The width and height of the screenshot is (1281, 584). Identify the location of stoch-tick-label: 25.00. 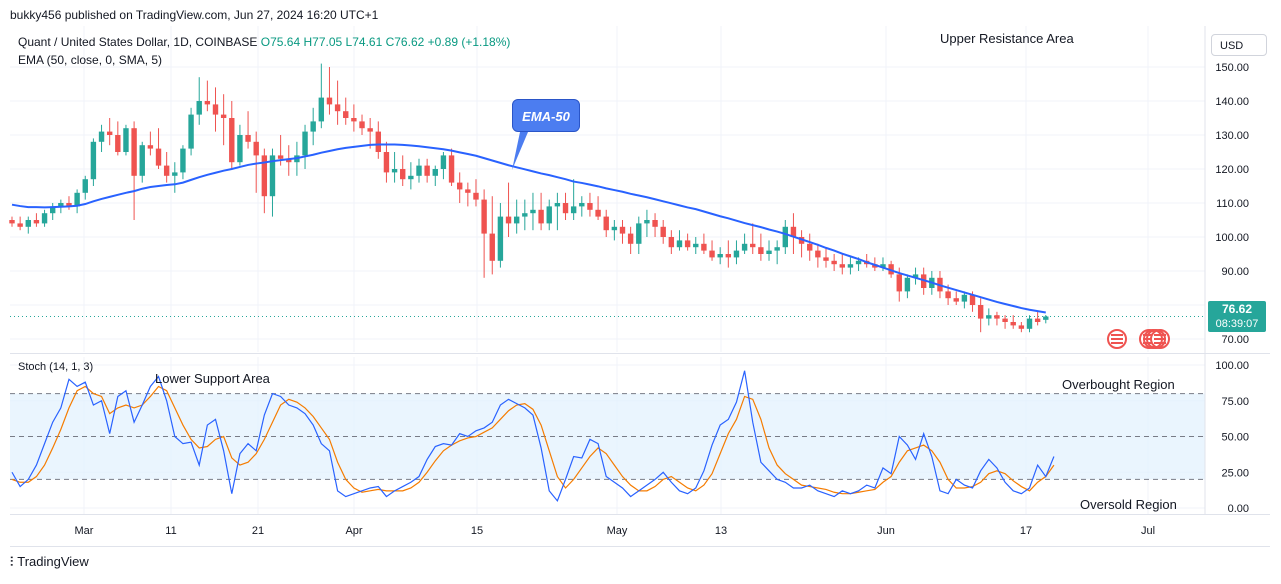
(1235, 473).